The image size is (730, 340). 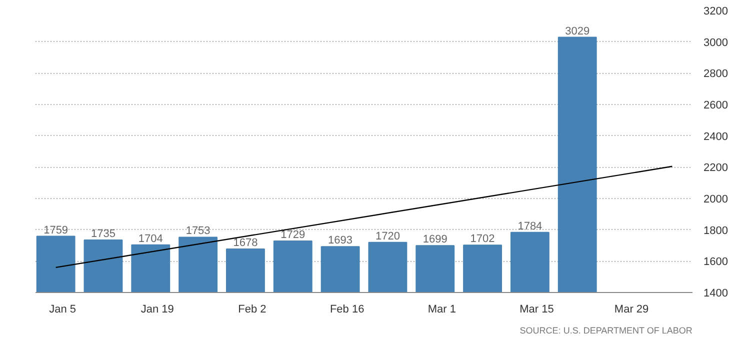 What do you see at coordinates (716, 262) in the screenshot?
I see `y-tick-label: 1600` at bounding box center [716, 262].